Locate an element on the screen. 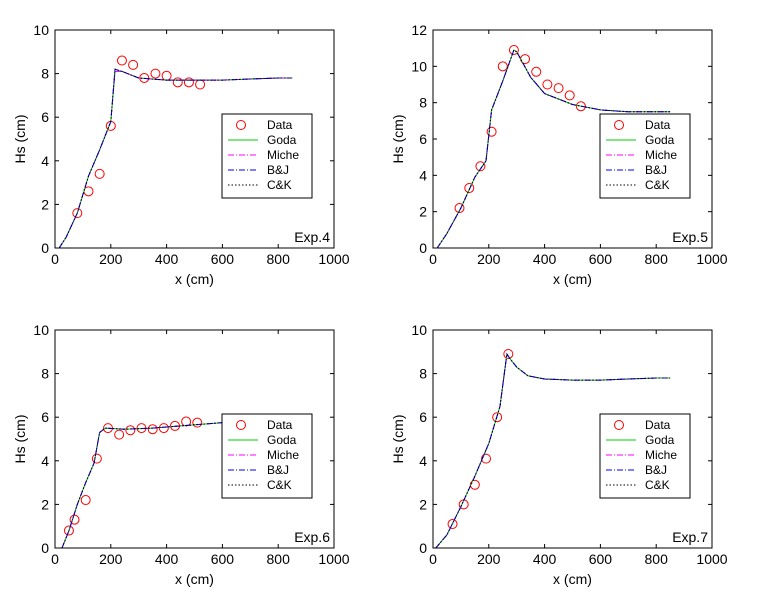 This screenshot has width=765, height=602. experiment-label: Exp.5 is located at coordinates (690, 237).